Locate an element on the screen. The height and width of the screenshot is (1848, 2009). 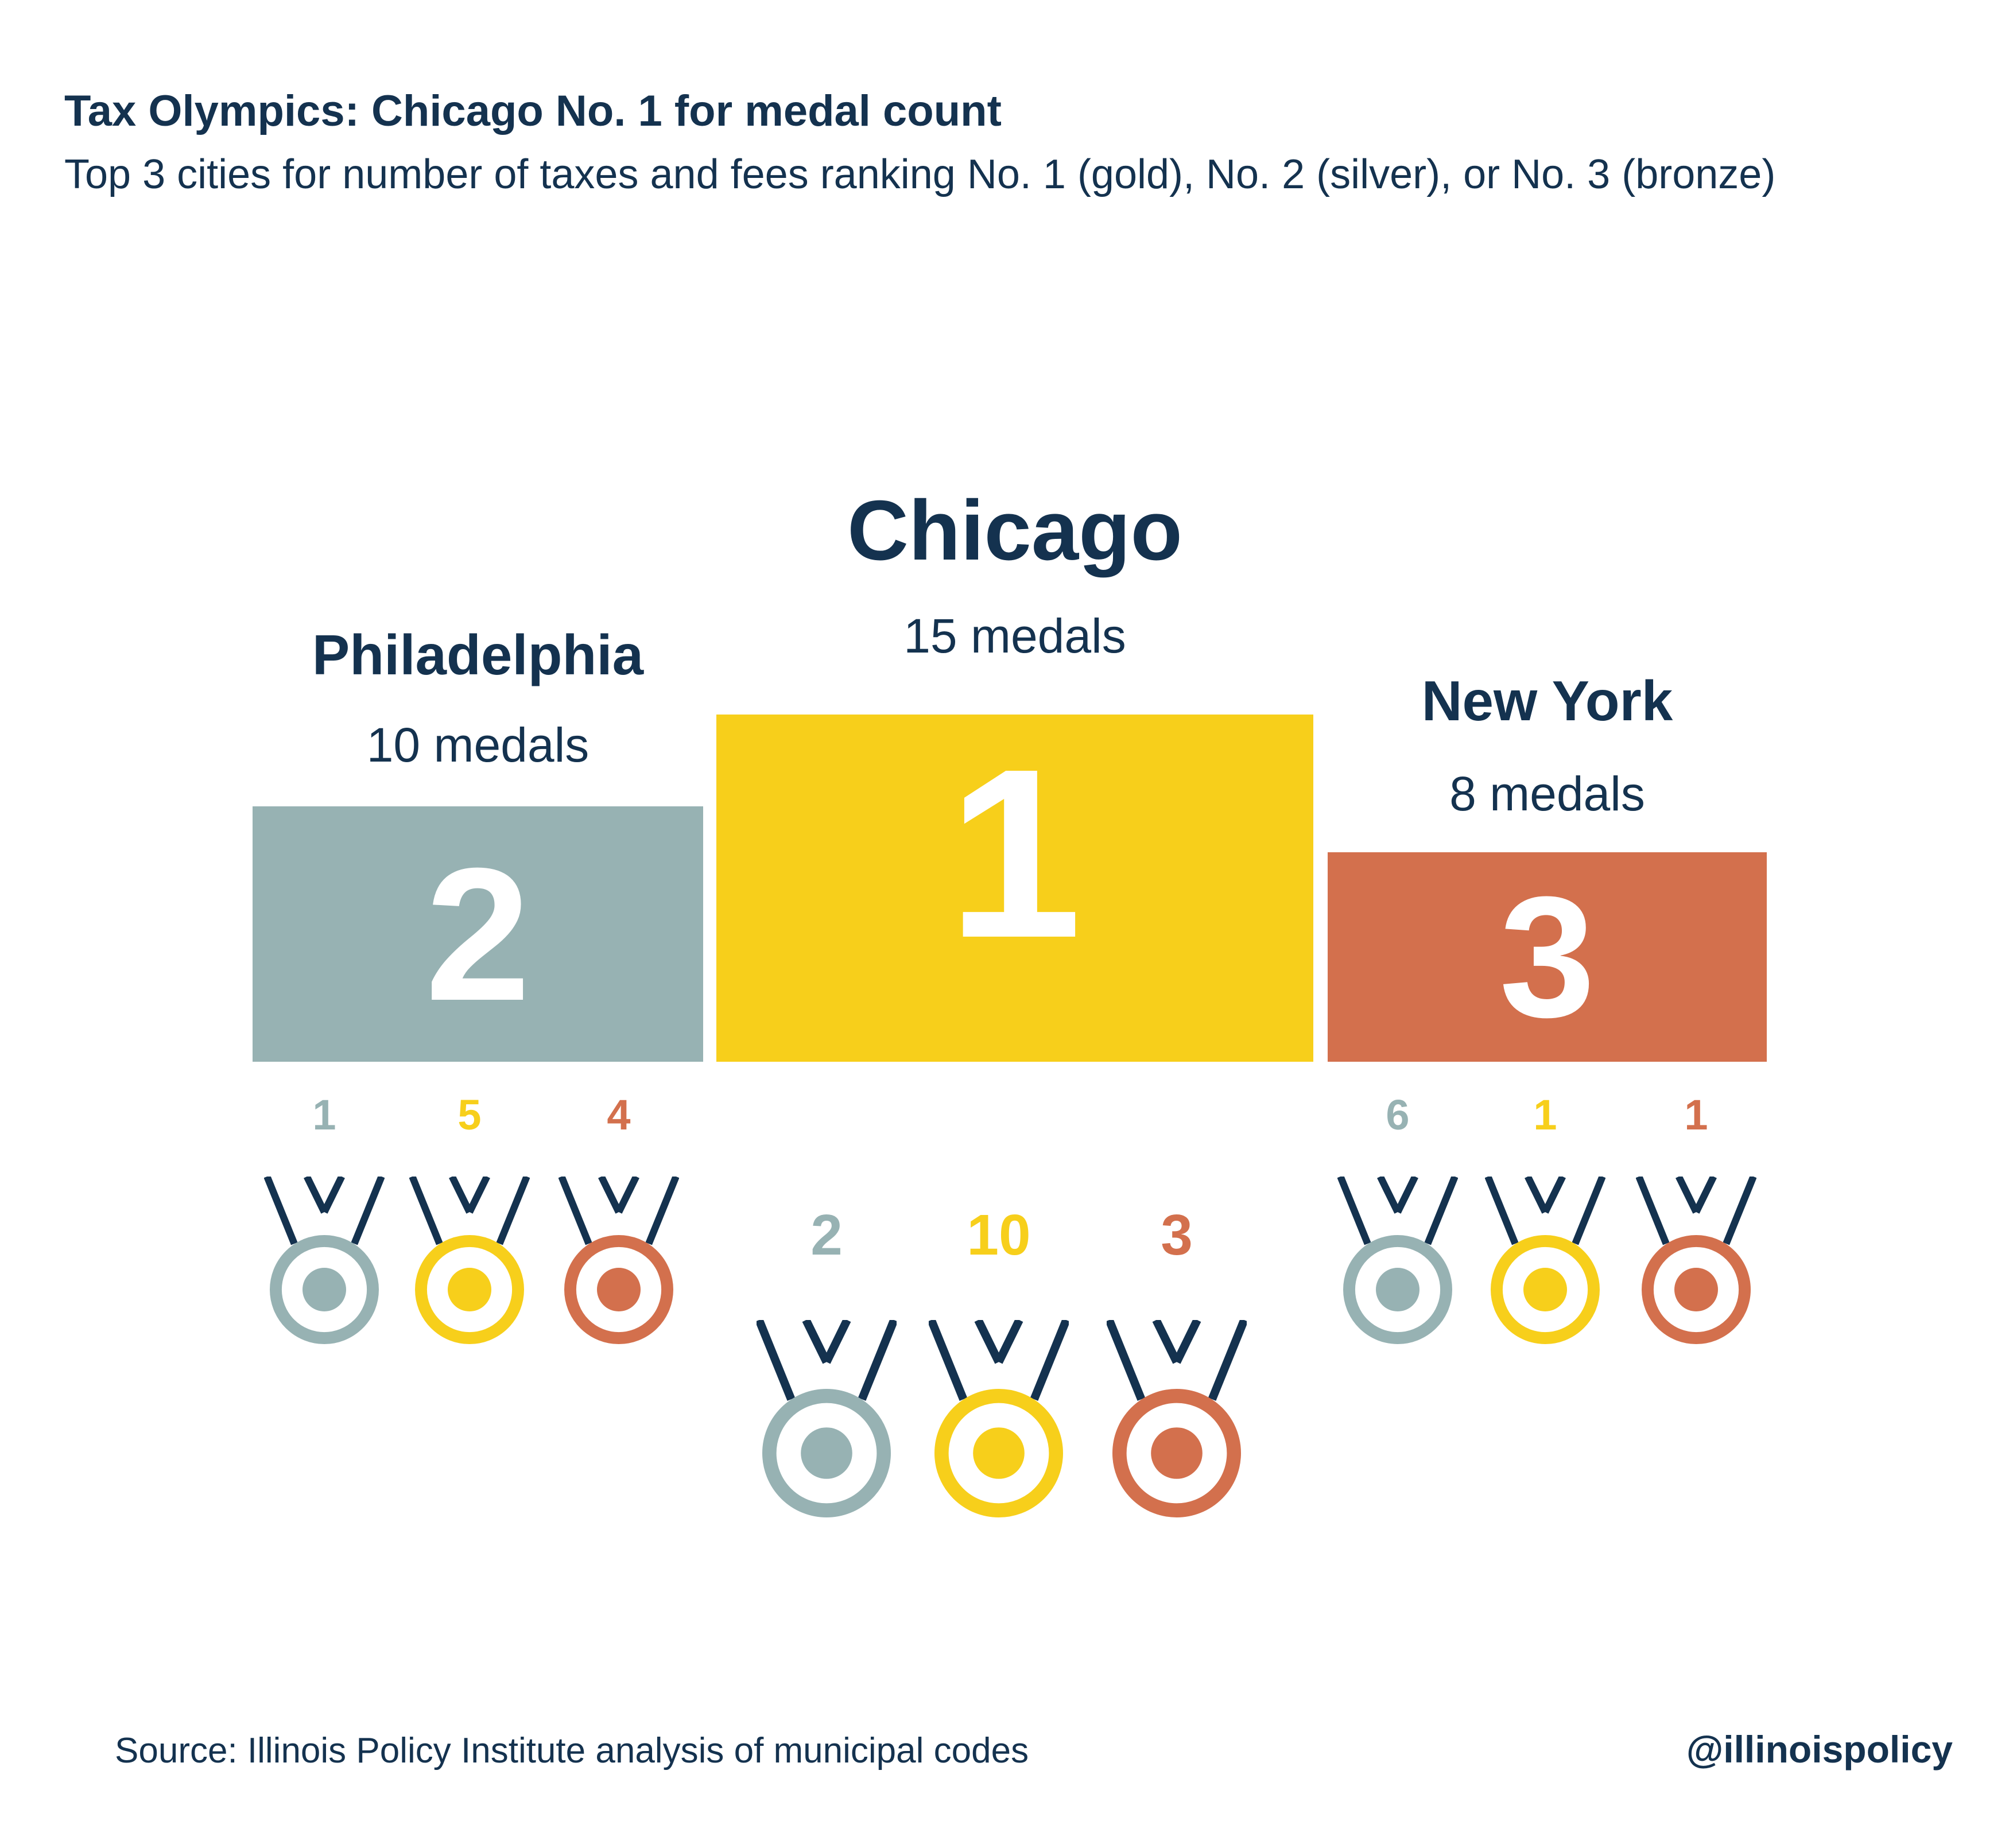
medal-total: 8 medals is located at coordinates (1547, 794).